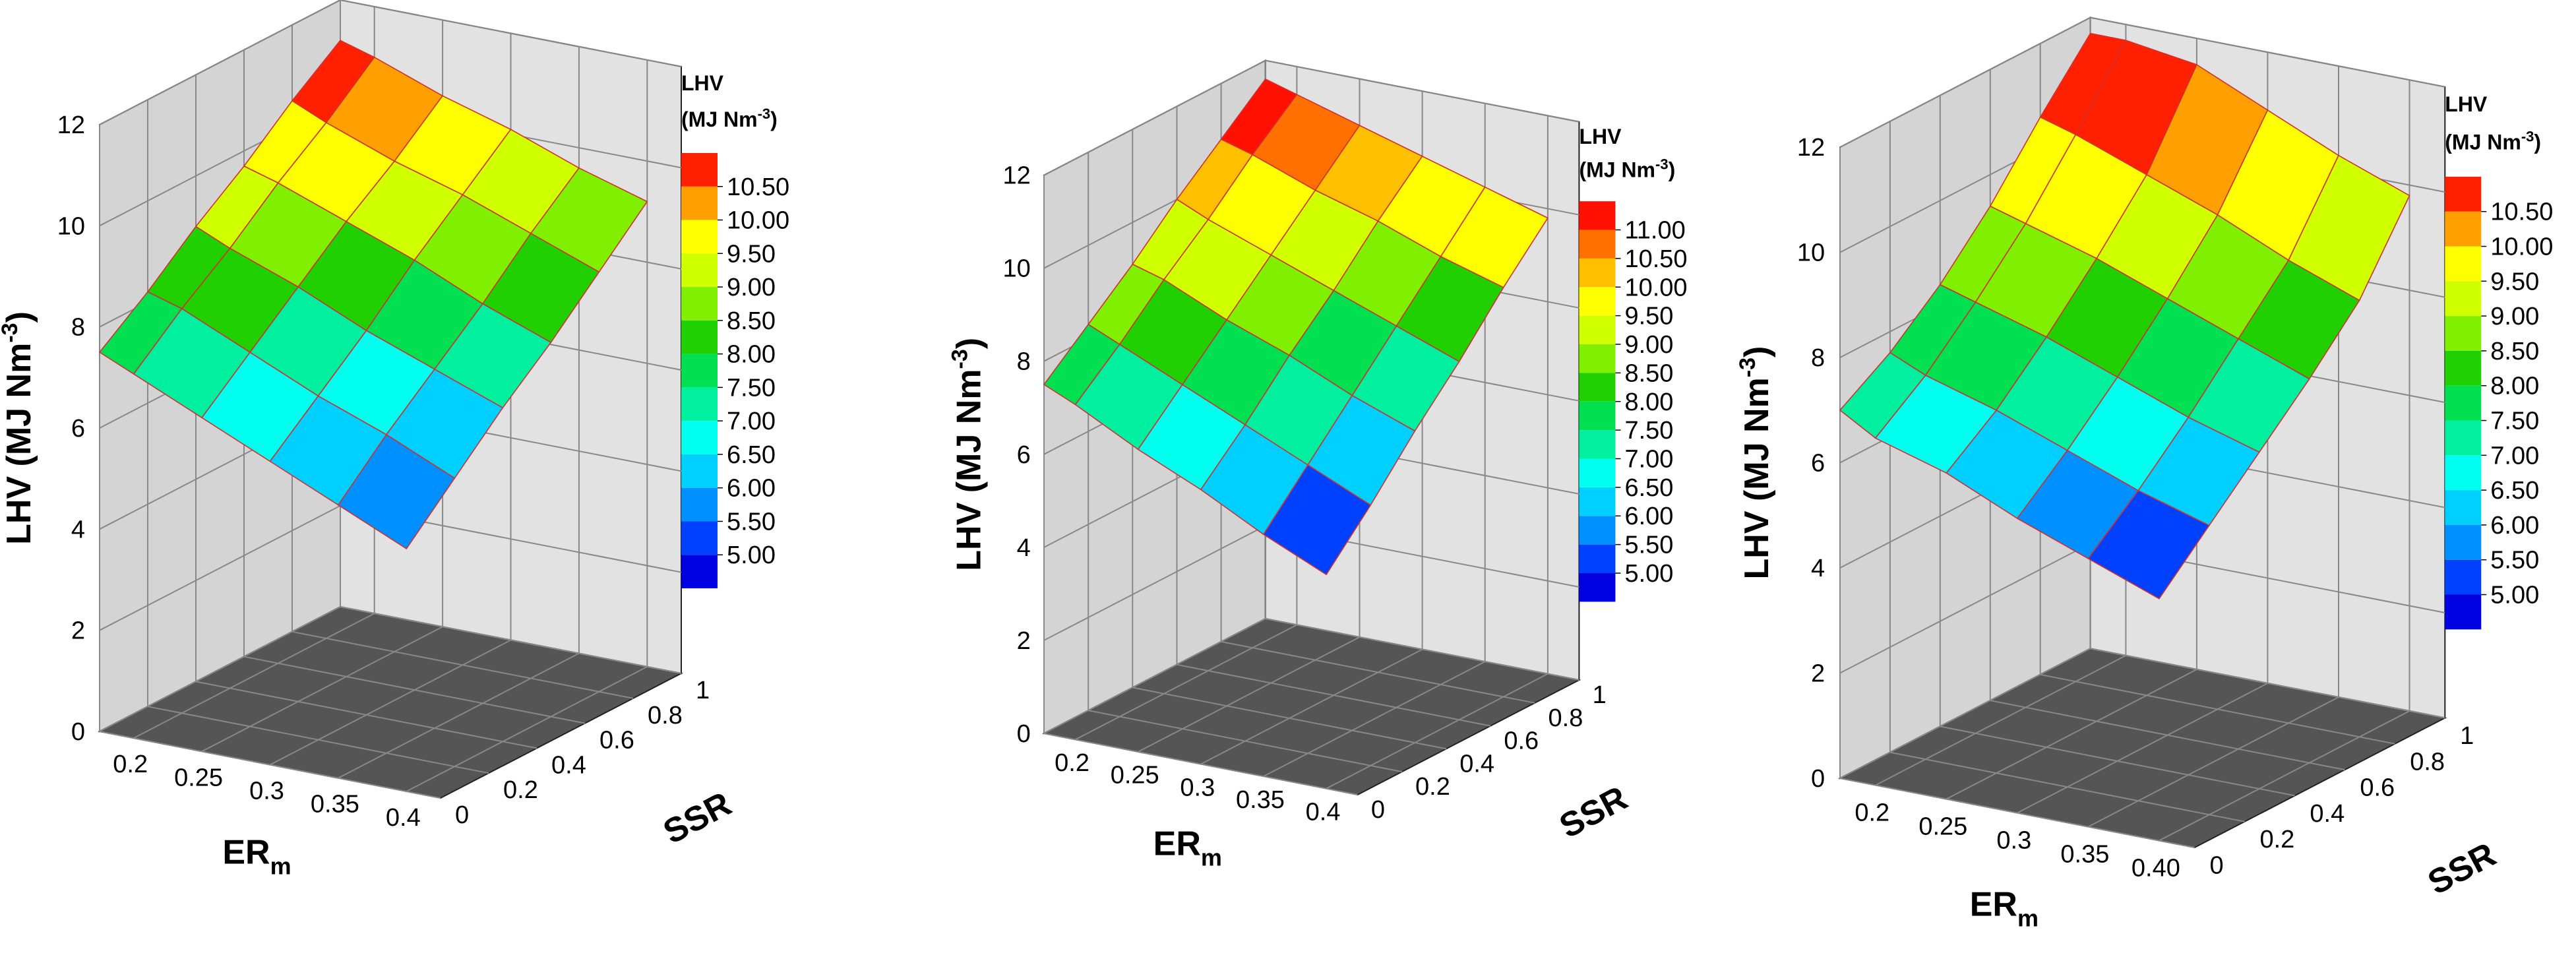 This screenshot has width=2576, height=957. What do you see at coordinates (1818, 568) in the screenshot?
I see `z-tick-label: 4` at bounding box center [1818, 568].